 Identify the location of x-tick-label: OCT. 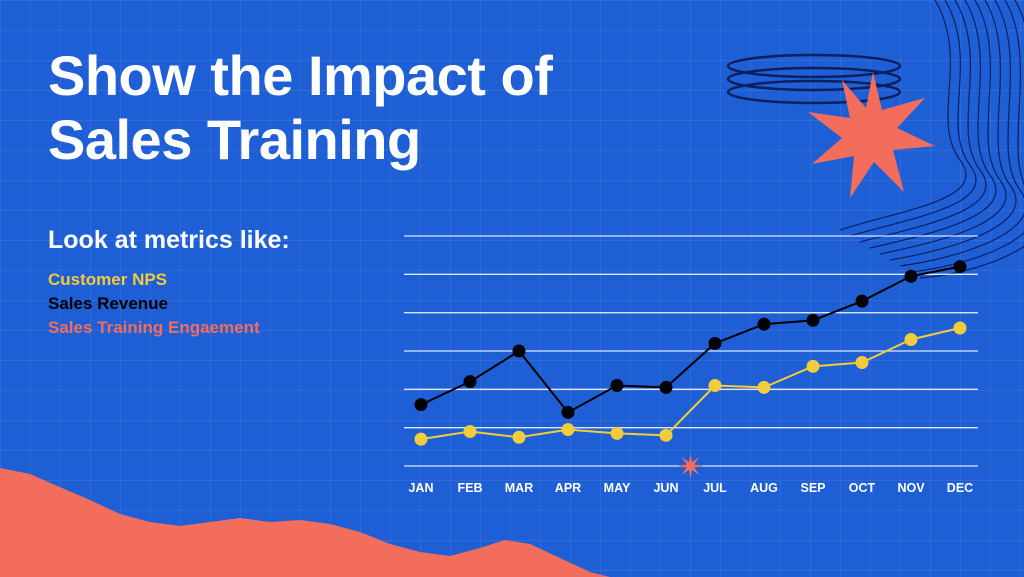
(862, 488).